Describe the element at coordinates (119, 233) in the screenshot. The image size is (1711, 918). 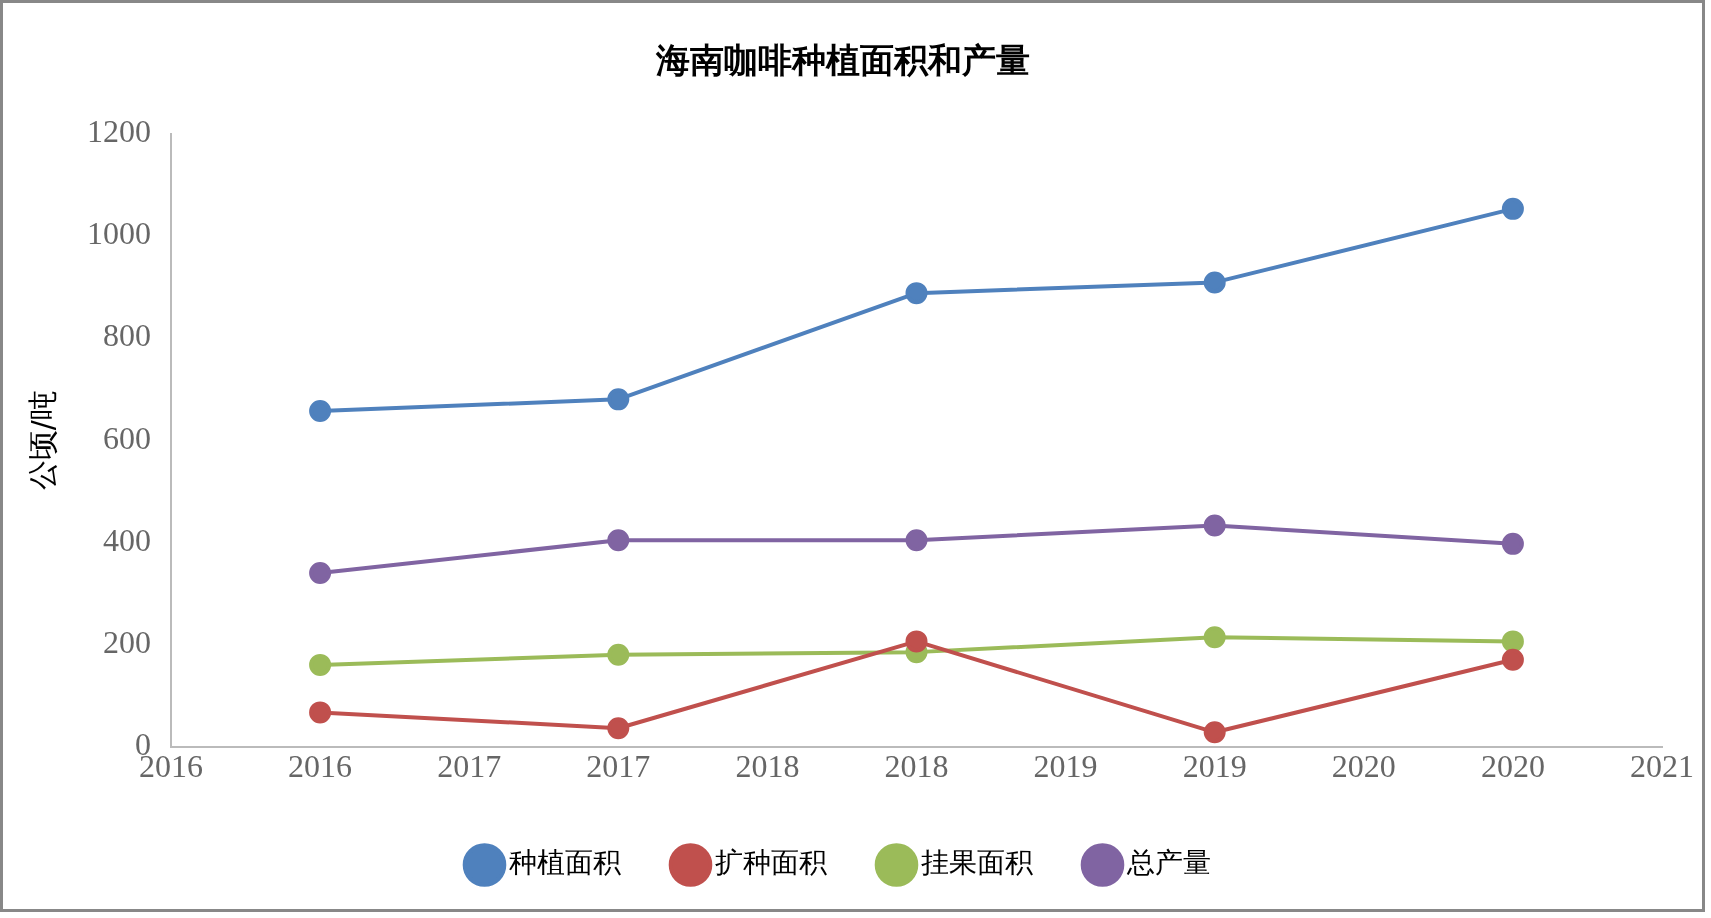
I see `y-tick-label: 1000` at that location.